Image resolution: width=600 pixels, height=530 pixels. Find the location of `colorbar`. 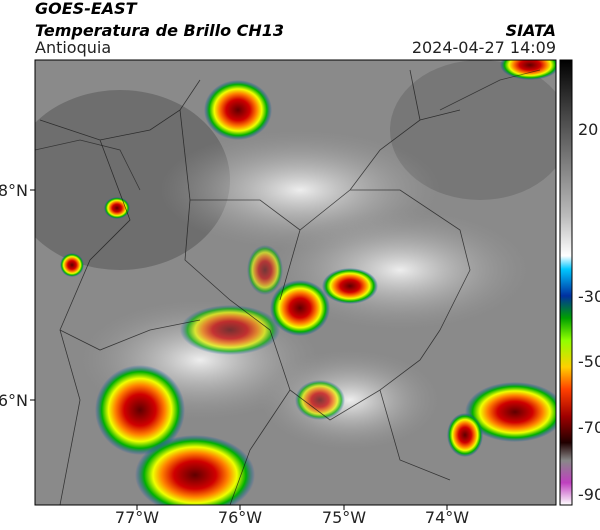

colorbar is located at coordinates (566, 282).